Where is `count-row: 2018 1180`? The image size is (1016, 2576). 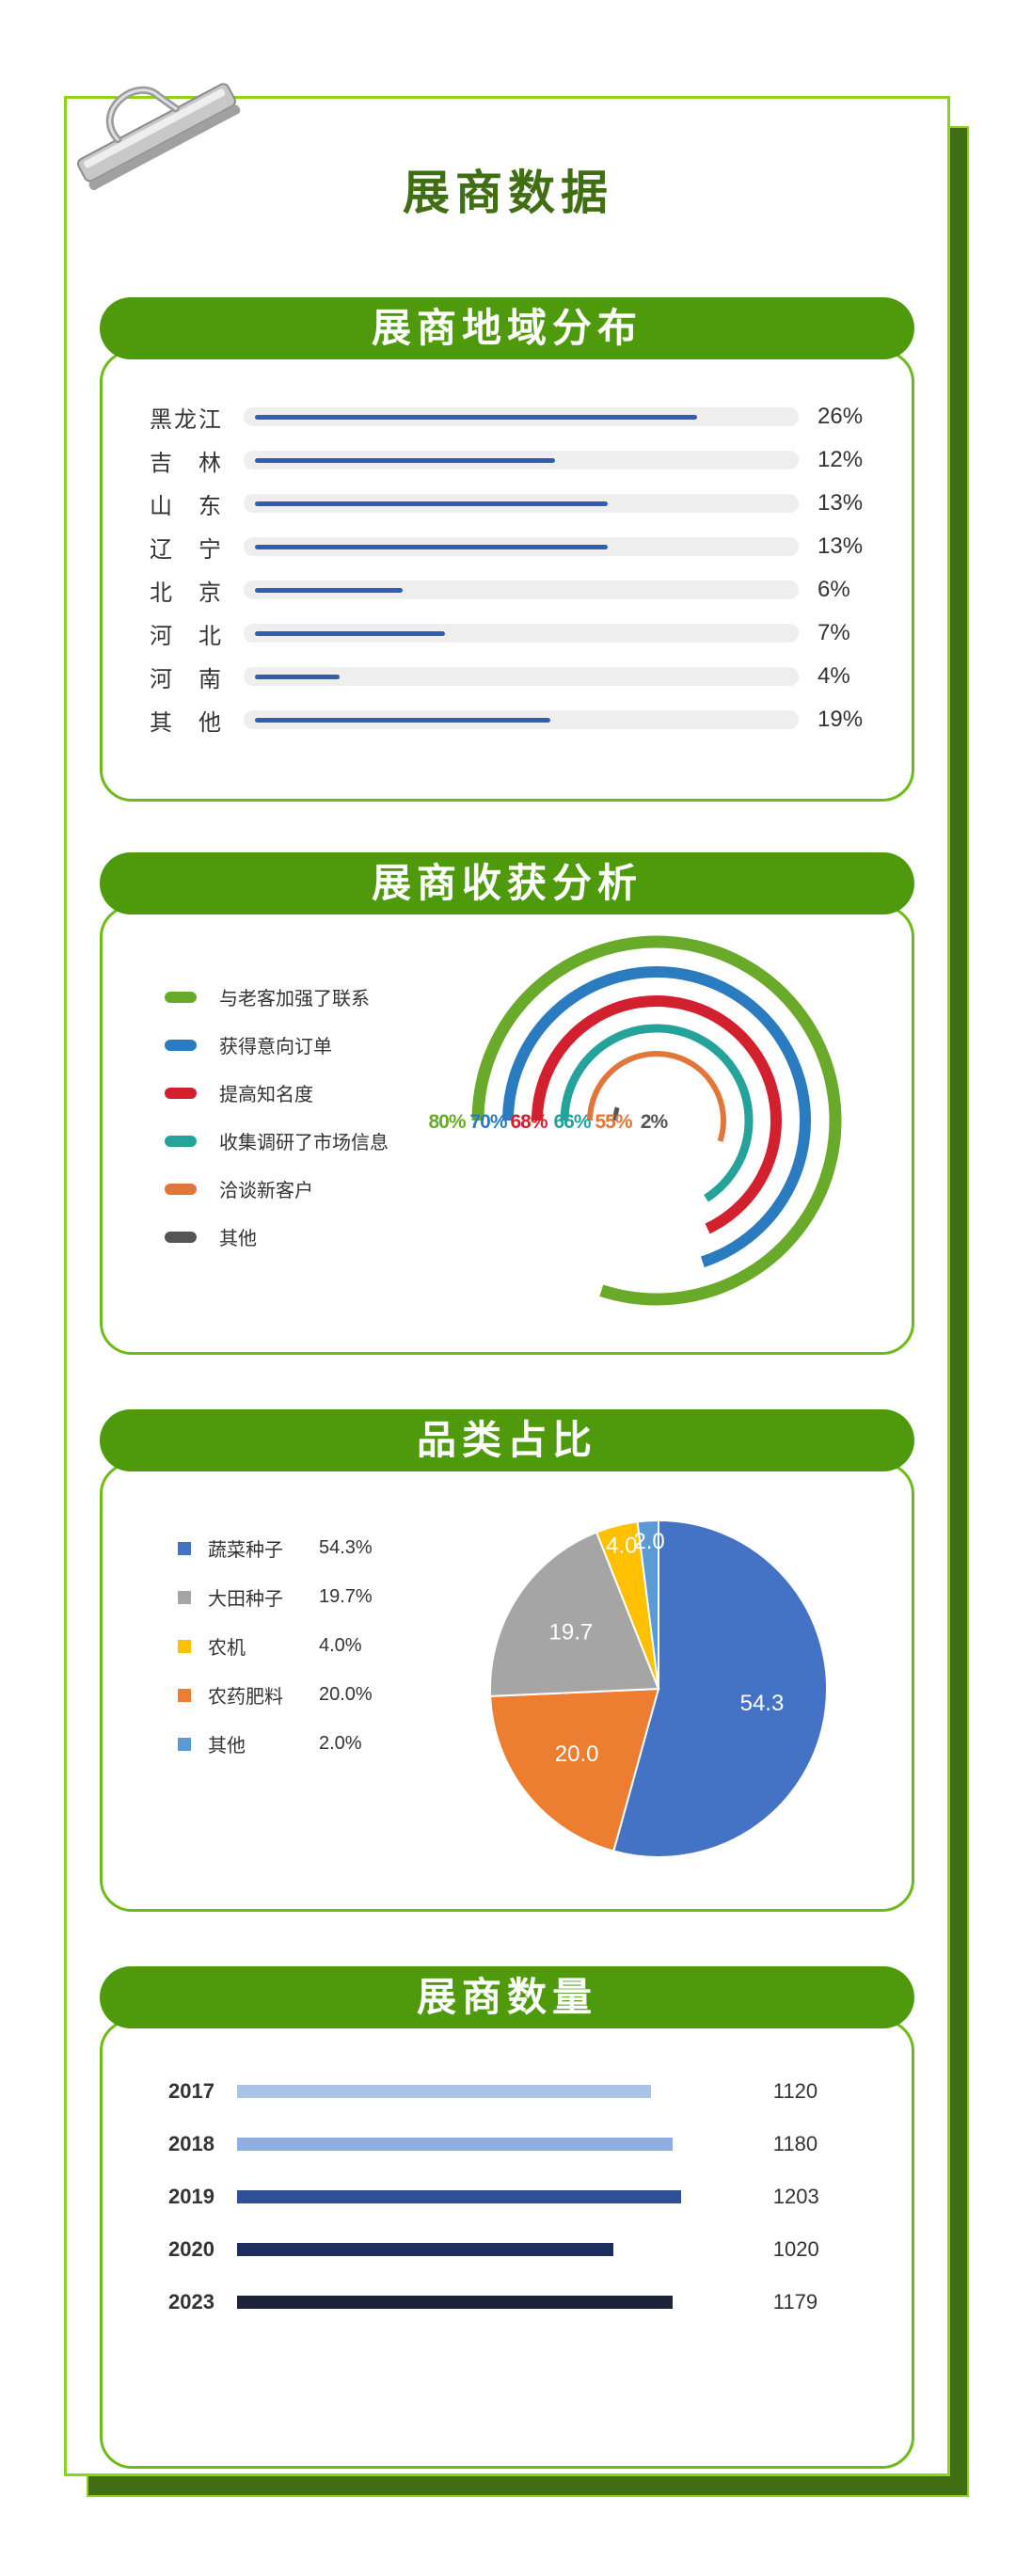
count-row: 2018 1180 is located at coordinates (507, 2144).